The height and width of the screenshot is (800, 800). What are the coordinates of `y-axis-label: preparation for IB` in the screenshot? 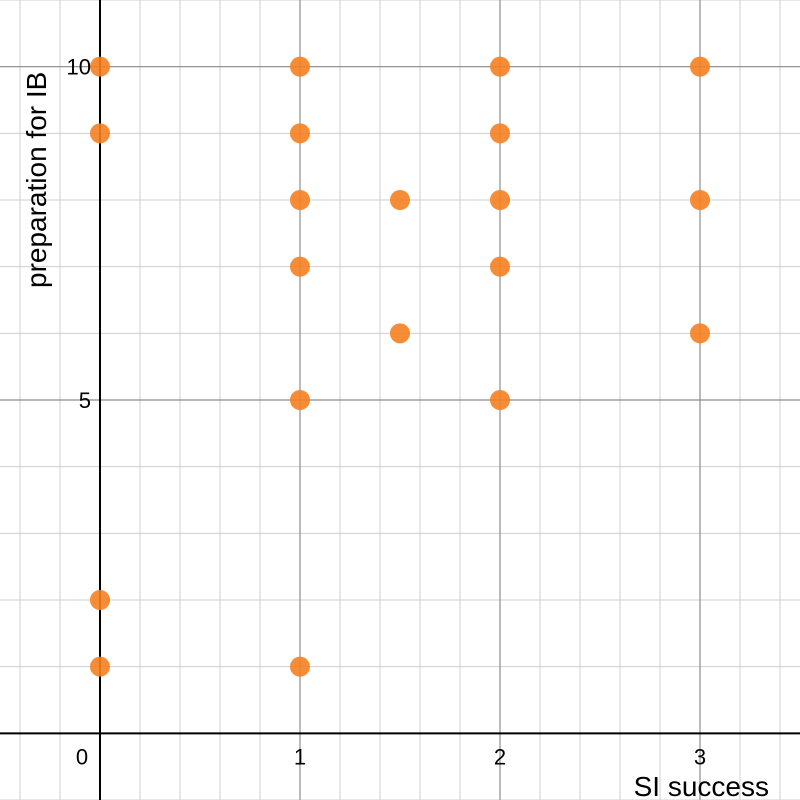 It's located at (36, 180).